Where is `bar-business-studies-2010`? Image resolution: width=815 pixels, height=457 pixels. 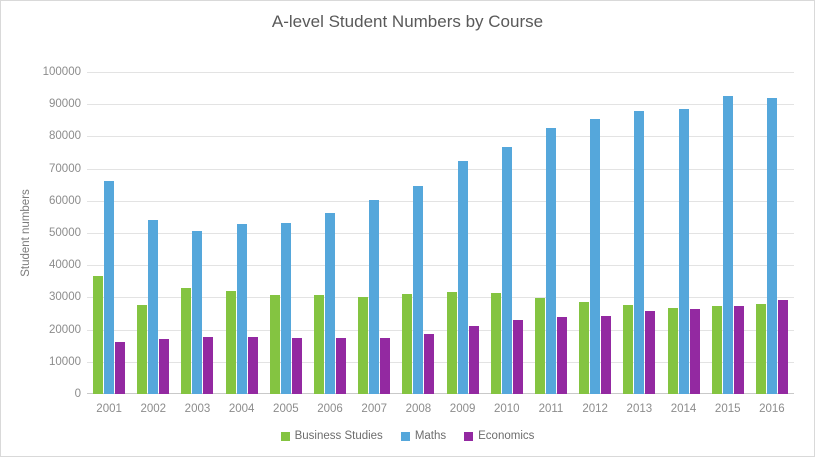
bar-business-studies-2010 is located at coordinates (495, 343).